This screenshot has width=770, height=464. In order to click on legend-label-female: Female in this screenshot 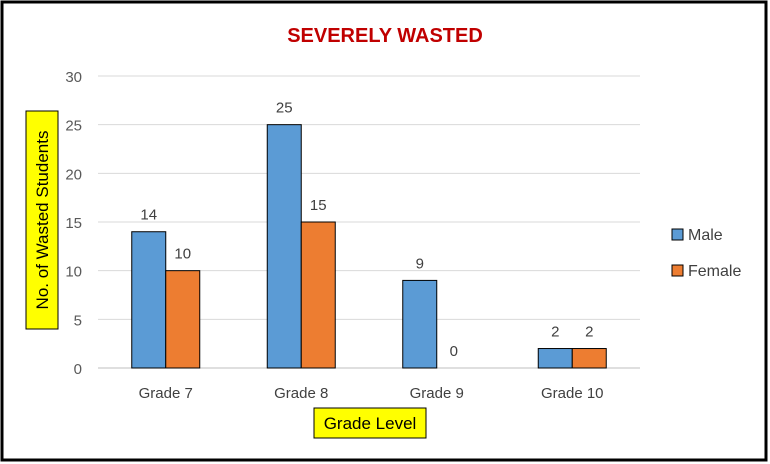, I will do `click(714, 271)`.